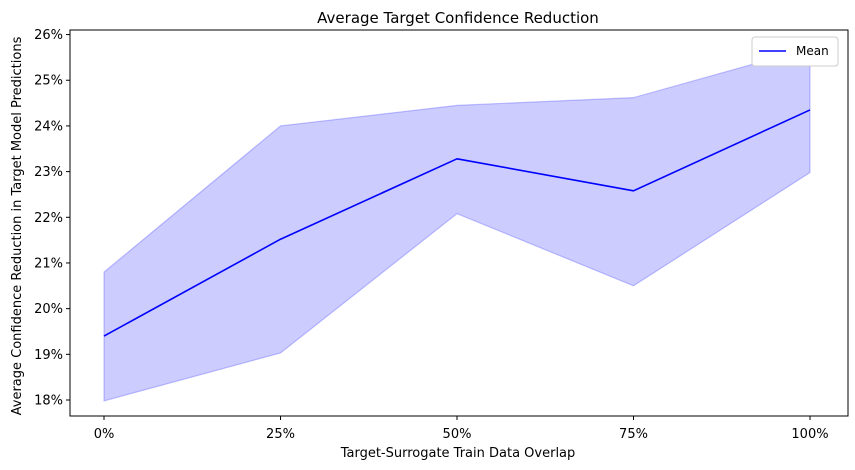  Describe the element at coordinates (458, 453) in the screenshot. I see `x-axis-title: Target-Surrogate Train Data Overlap` at that location.